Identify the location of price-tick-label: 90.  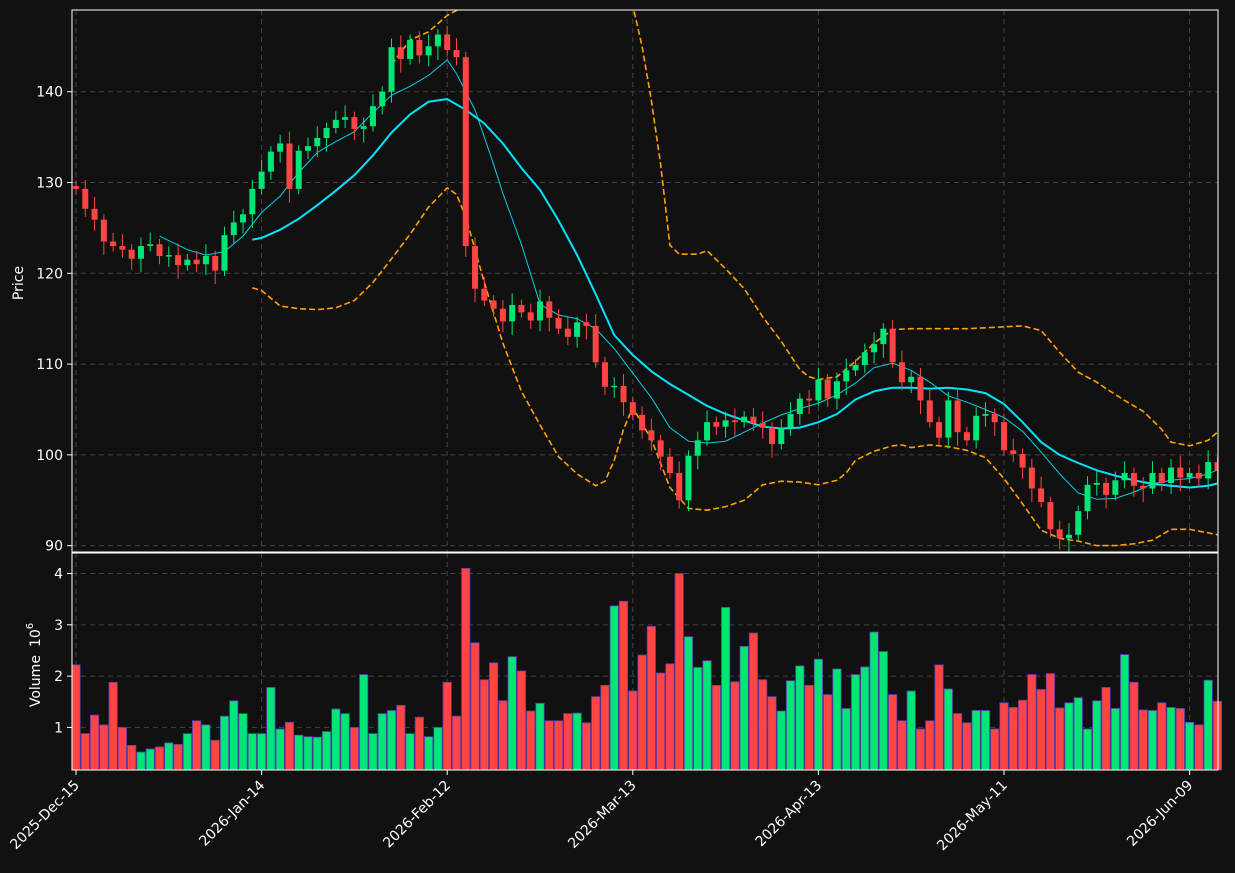
(54, 547).